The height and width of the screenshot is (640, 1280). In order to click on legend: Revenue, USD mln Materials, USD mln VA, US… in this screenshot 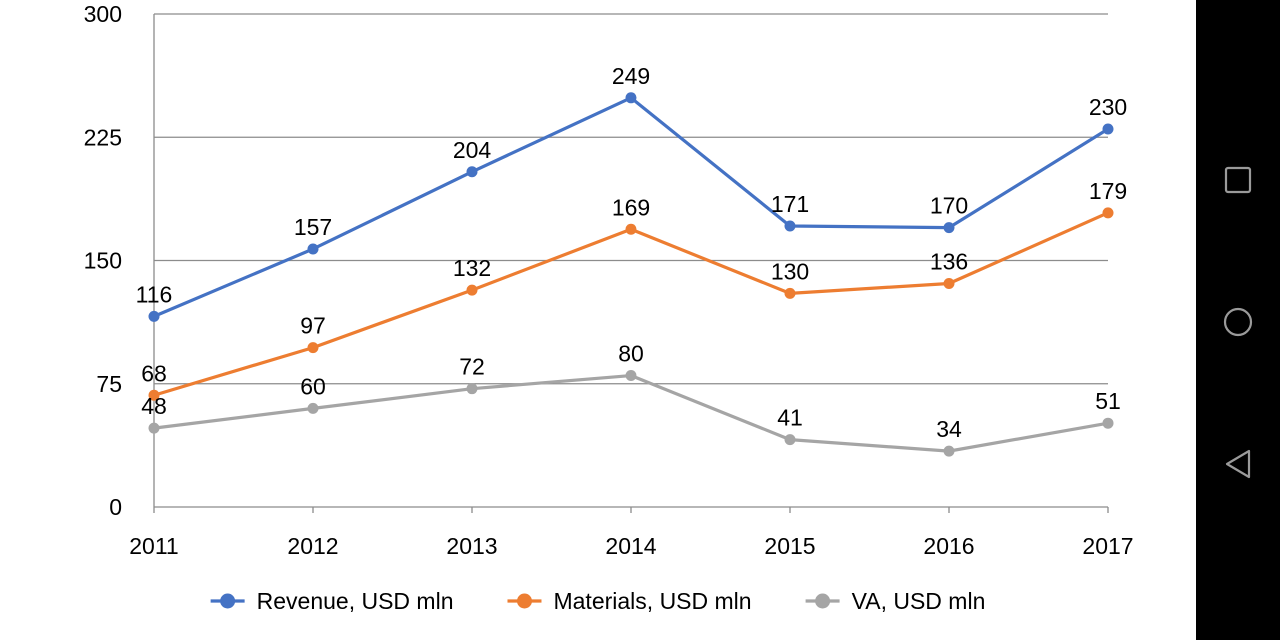, I will do `click(598, 601)`.